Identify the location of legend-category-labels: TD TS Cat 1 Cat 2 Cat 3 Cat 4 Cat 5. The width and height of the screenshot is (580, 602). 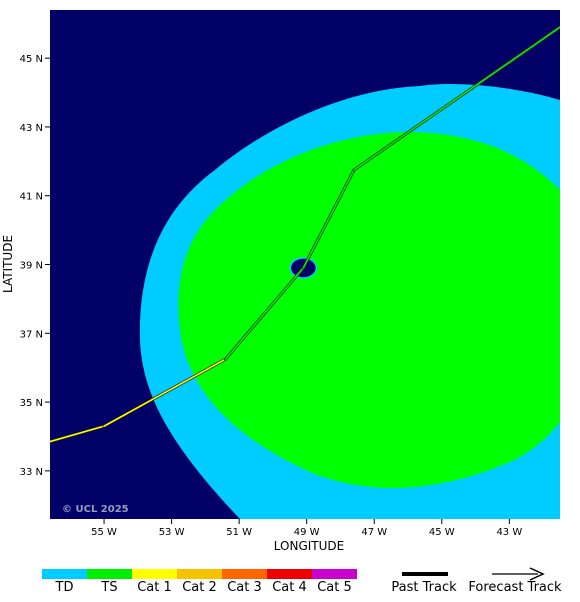
(203, 587).